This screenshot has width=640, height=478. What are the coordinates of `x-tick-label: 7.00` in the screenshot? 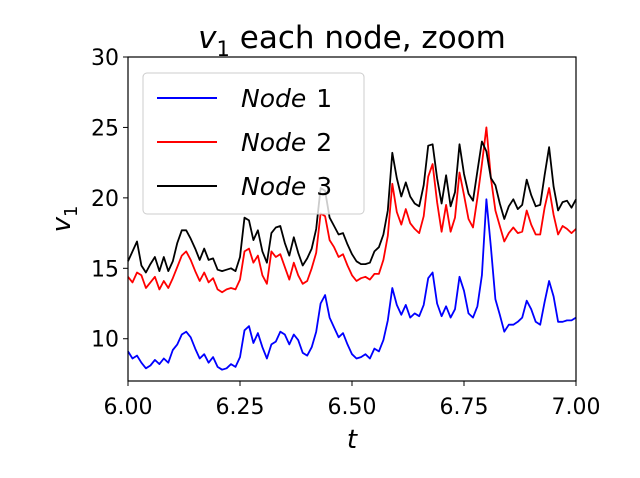 It's located at (576, 407).